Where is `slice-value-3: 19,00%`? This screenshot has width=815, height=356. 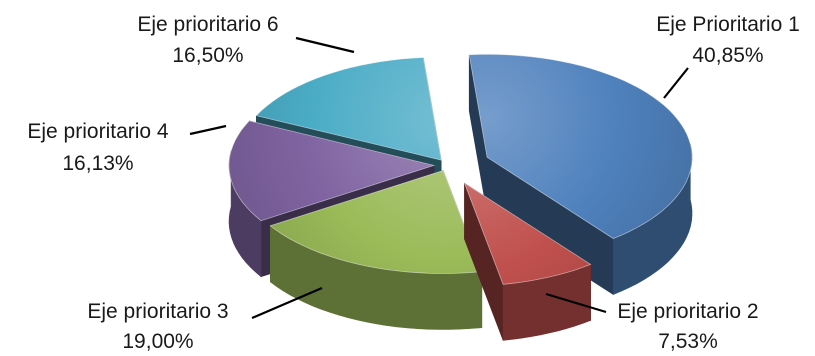
slice-value-3: 19,00% is located at coordinates (157, 341).